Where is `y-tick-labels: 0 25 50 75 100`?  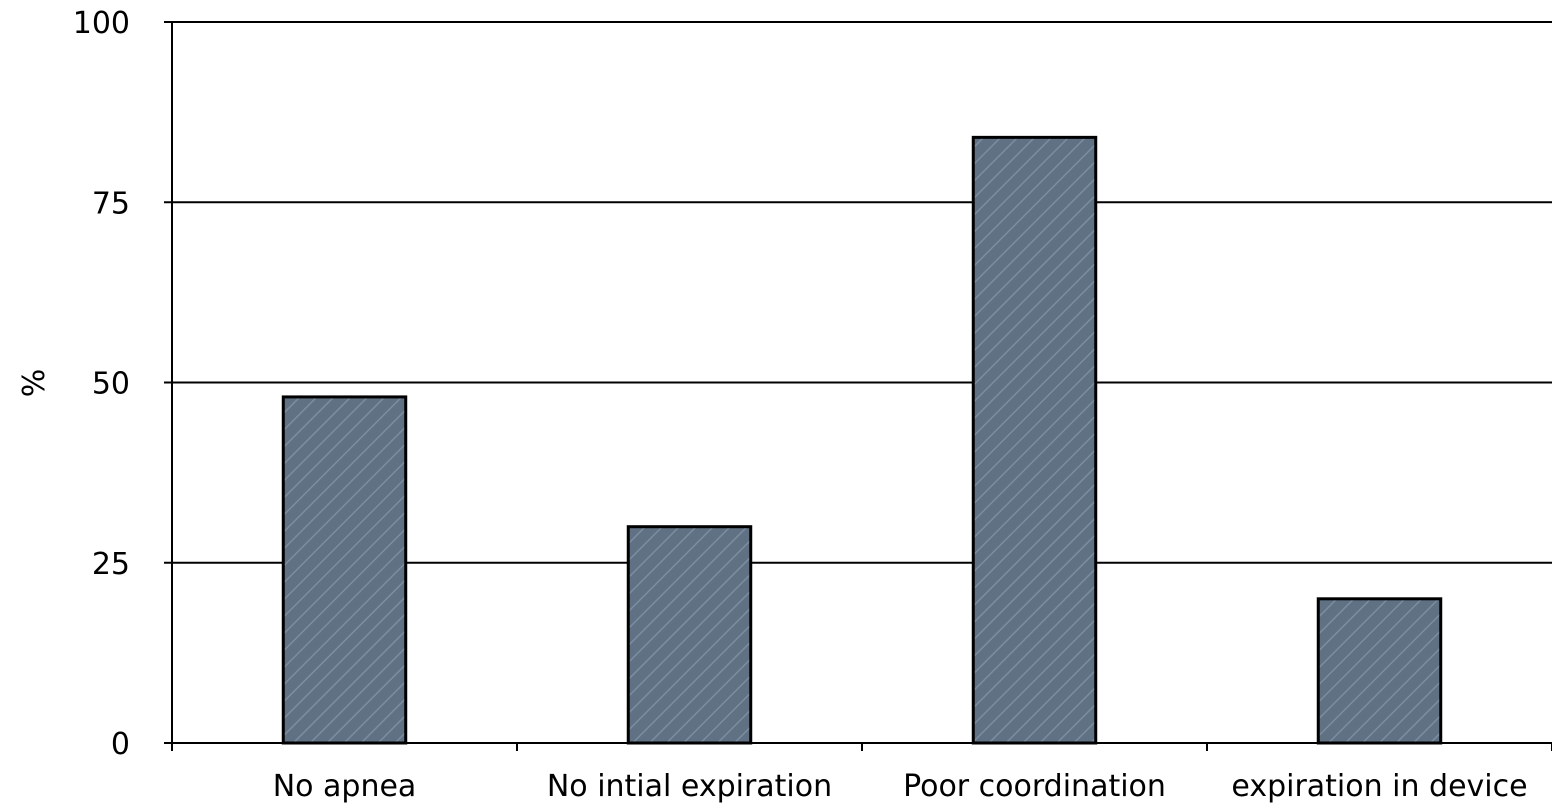
y-tick-labels: 0 25 50 75 100 is located at coordinates (101, 384).